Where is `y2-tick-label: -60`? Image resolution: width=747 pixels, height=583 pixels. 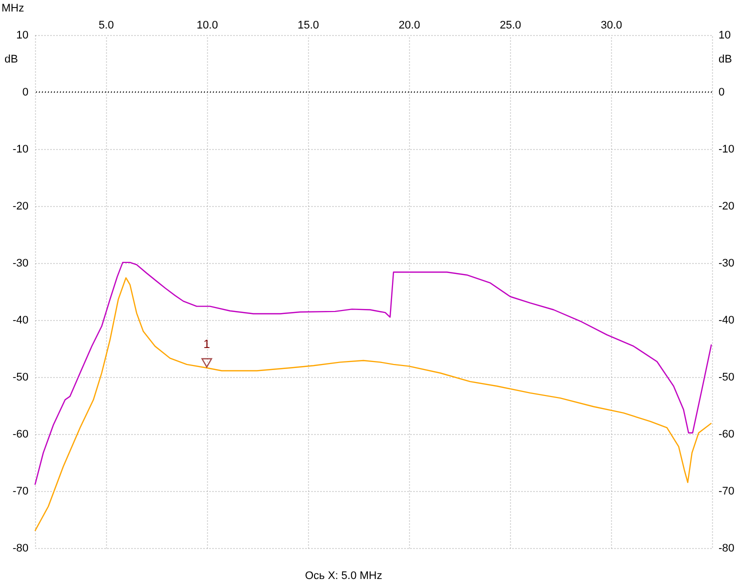
y2-tick-label: -60 is located at coordinates (726, 434).